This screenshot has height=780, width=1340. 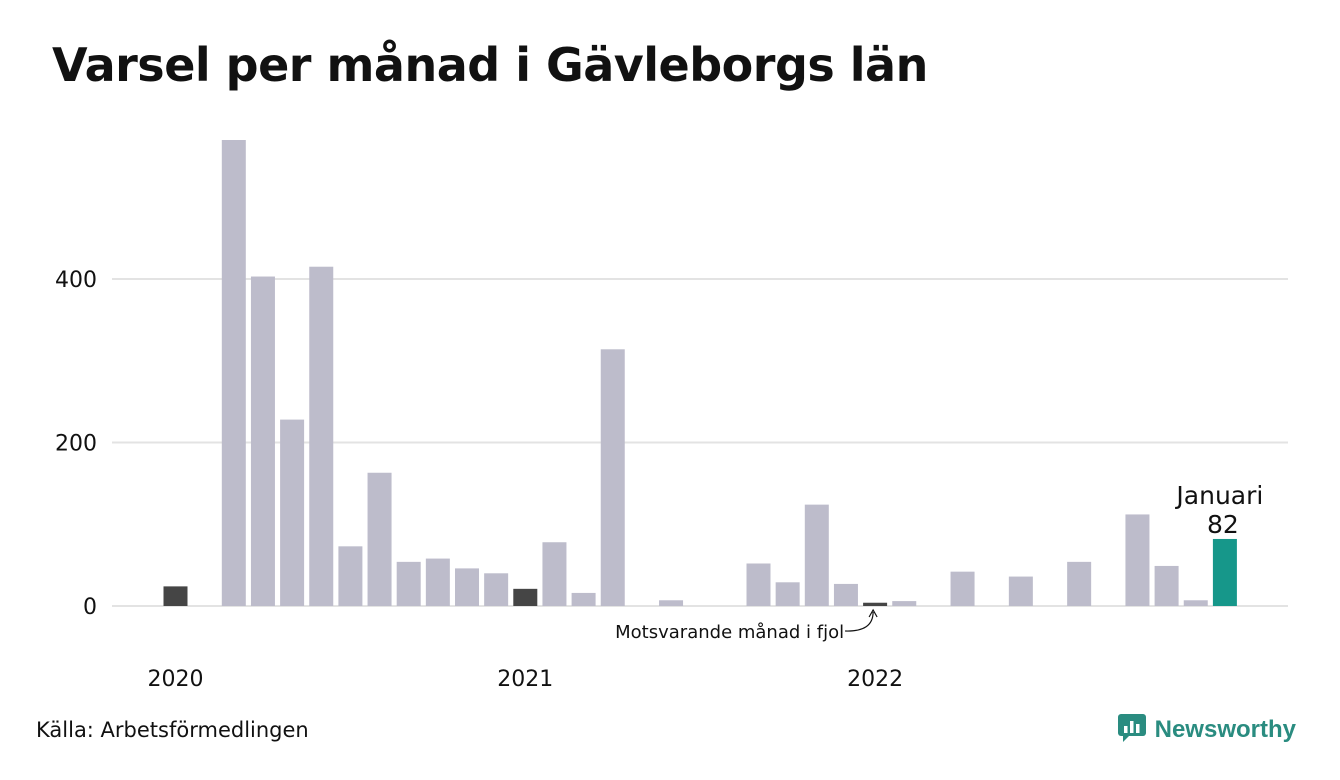 What do you see at coordinates (172, 730) in the screenshot?
I see `source-note: Källa: Arbetsförmedlingen` at bounding box center [172, 730].